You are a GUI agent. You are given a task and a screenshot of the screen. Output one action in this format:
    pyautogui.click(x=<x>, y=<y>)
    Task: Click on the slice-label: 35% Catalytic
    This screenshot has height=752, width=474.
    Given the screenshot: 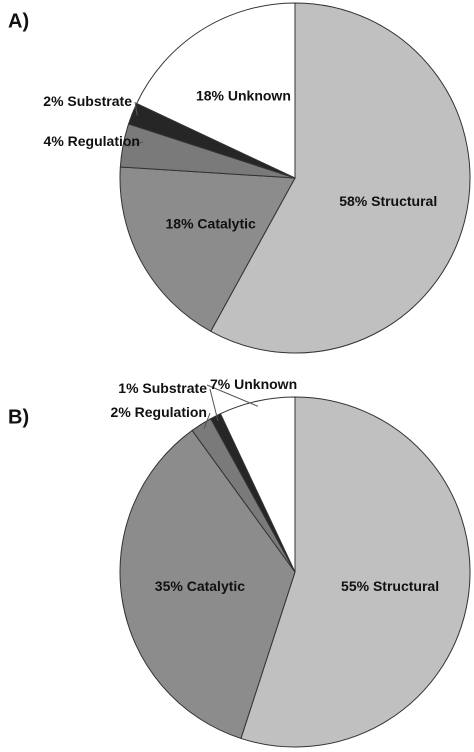 What is the action you would take?
    pyautogui.click(x=200, y=586)
    